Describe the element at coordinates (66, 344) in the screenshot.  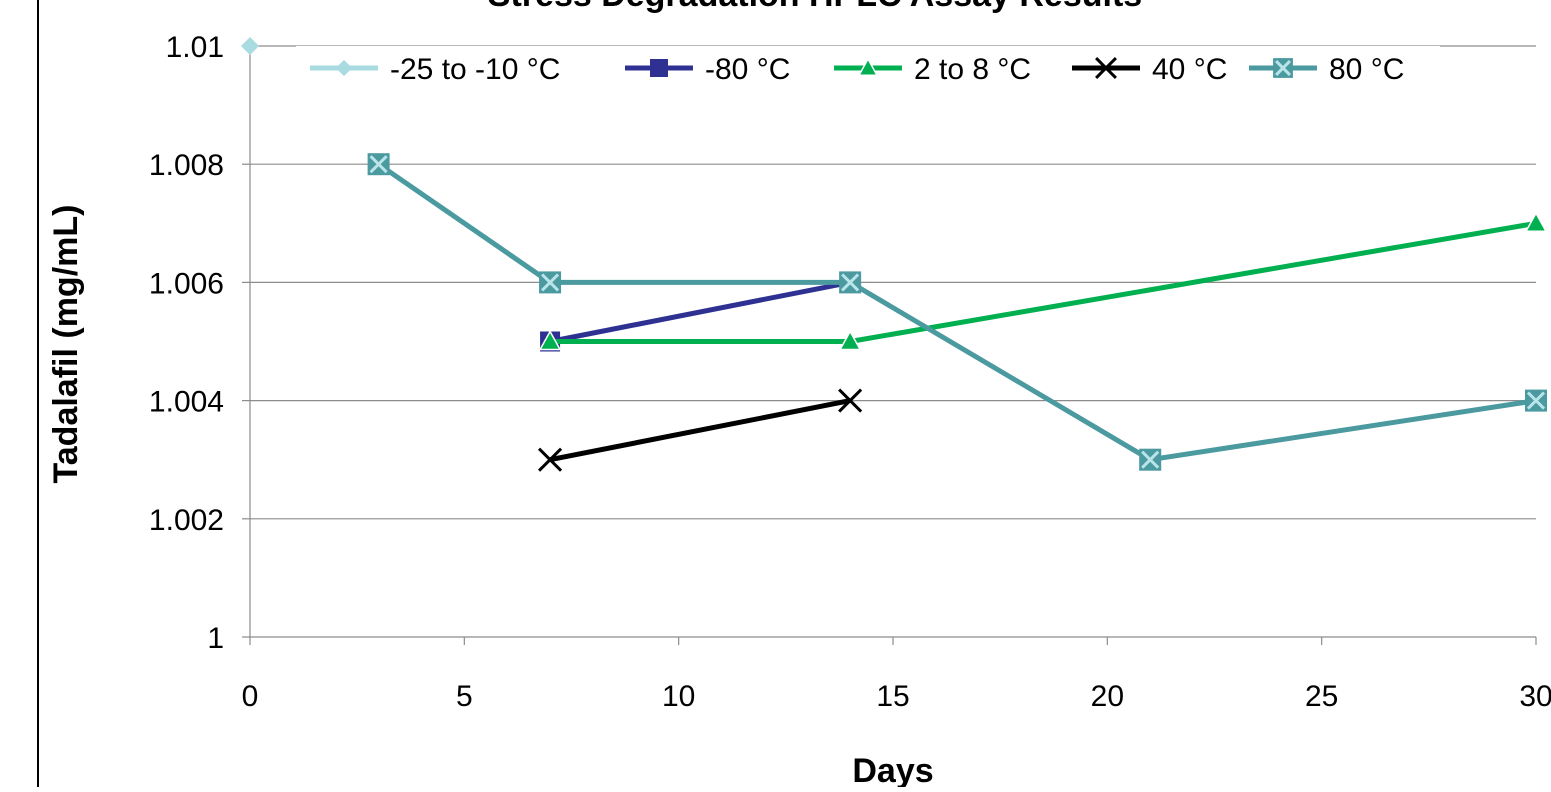
I see `y-axis-title: Tadalafil (mg/mL)` at that location.